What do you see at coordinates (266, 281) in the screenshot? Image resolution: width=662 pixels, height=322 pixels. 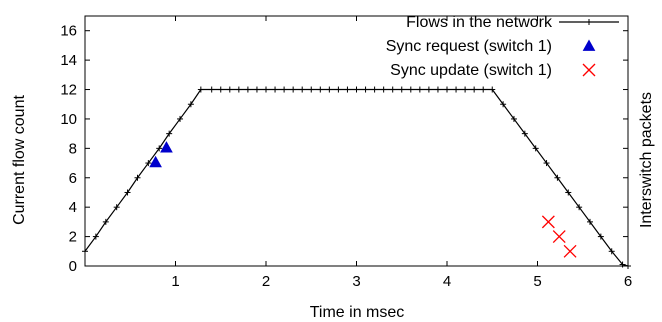 I see `x-tick-label: 2` at bounding box center [266, 281].